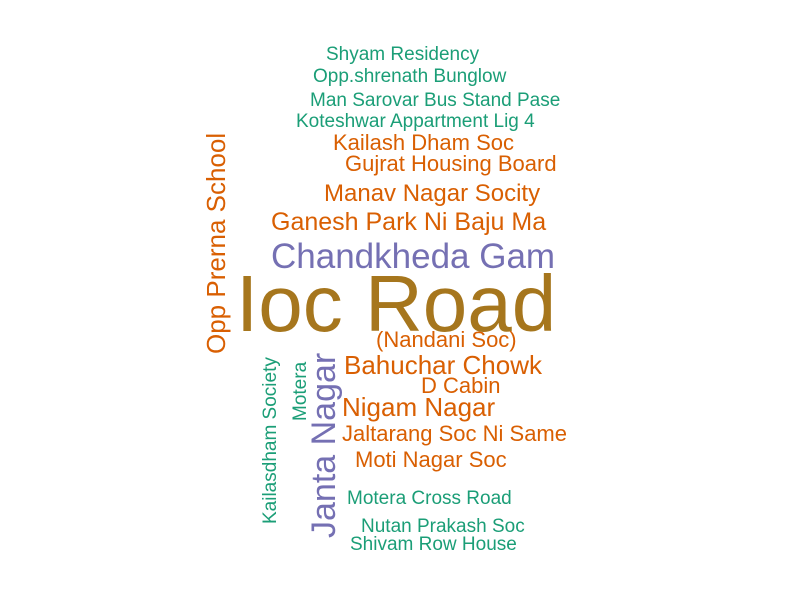 The width and height of the screenshot is (800, 600). I want to click on word-koteshwar-appartment-lig-4: Koteshwar Appartment Lig 4, so click(415, 121).